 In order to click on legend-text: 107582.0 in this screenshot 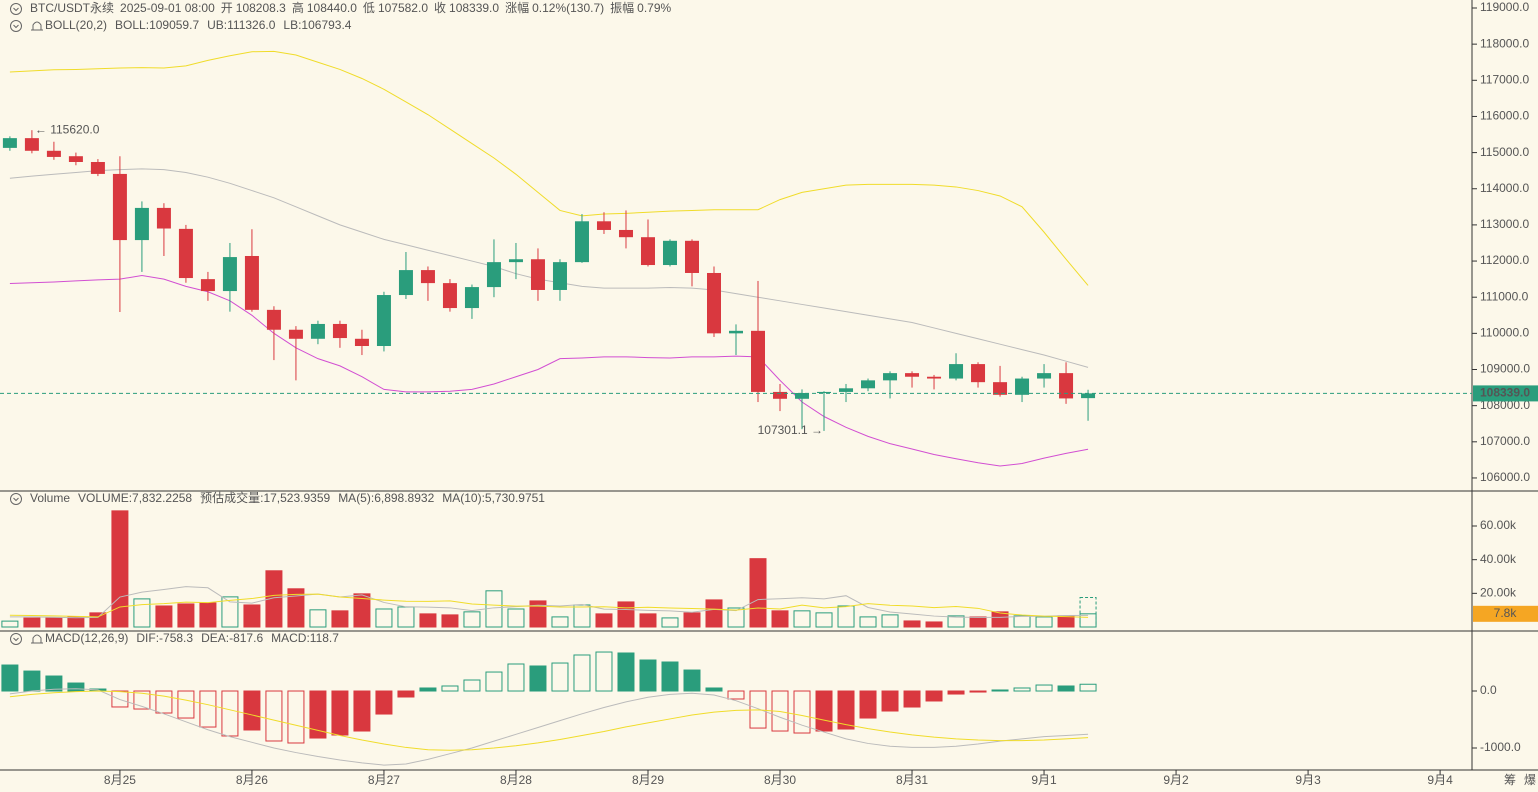, I will do `click(403, 8)`.